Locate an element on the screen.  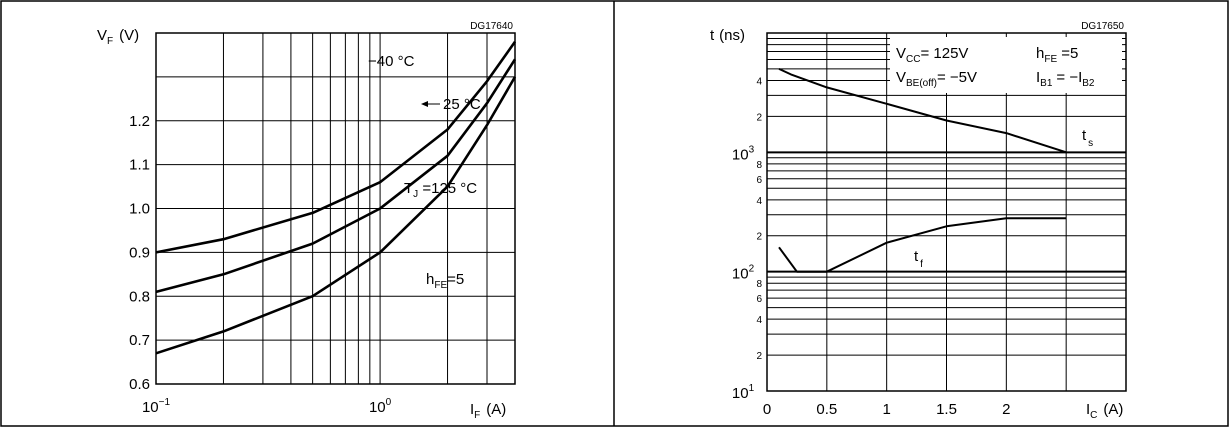
vf-x-tick-label: 10⁻¹ is located at coordinates (156, 406).